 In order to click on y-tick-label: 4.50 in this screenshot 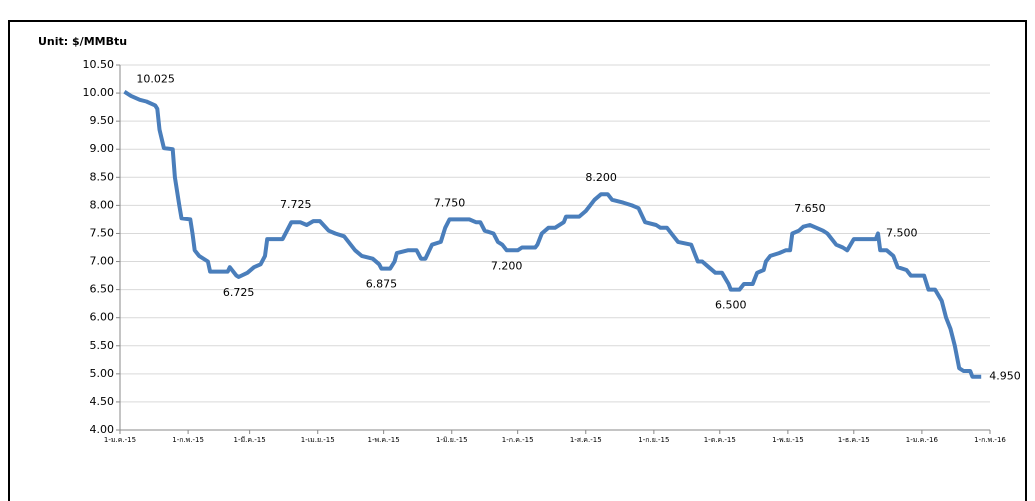, I will do `click(102, 401)`.